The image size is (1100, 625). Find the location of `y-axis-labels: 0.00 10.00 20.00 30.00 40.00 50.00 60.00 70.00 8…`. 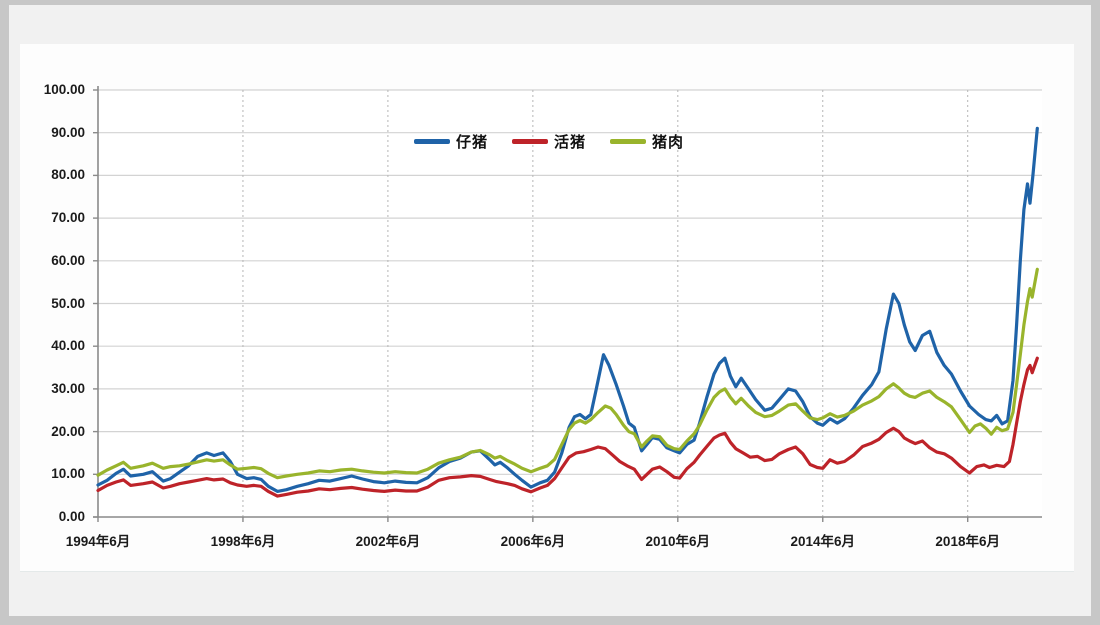

y-axis-labels: 0.00 10.00 20.00 30.00 40.00 50.00 60.00 70.00 8… is located at coordinates (44, 312).